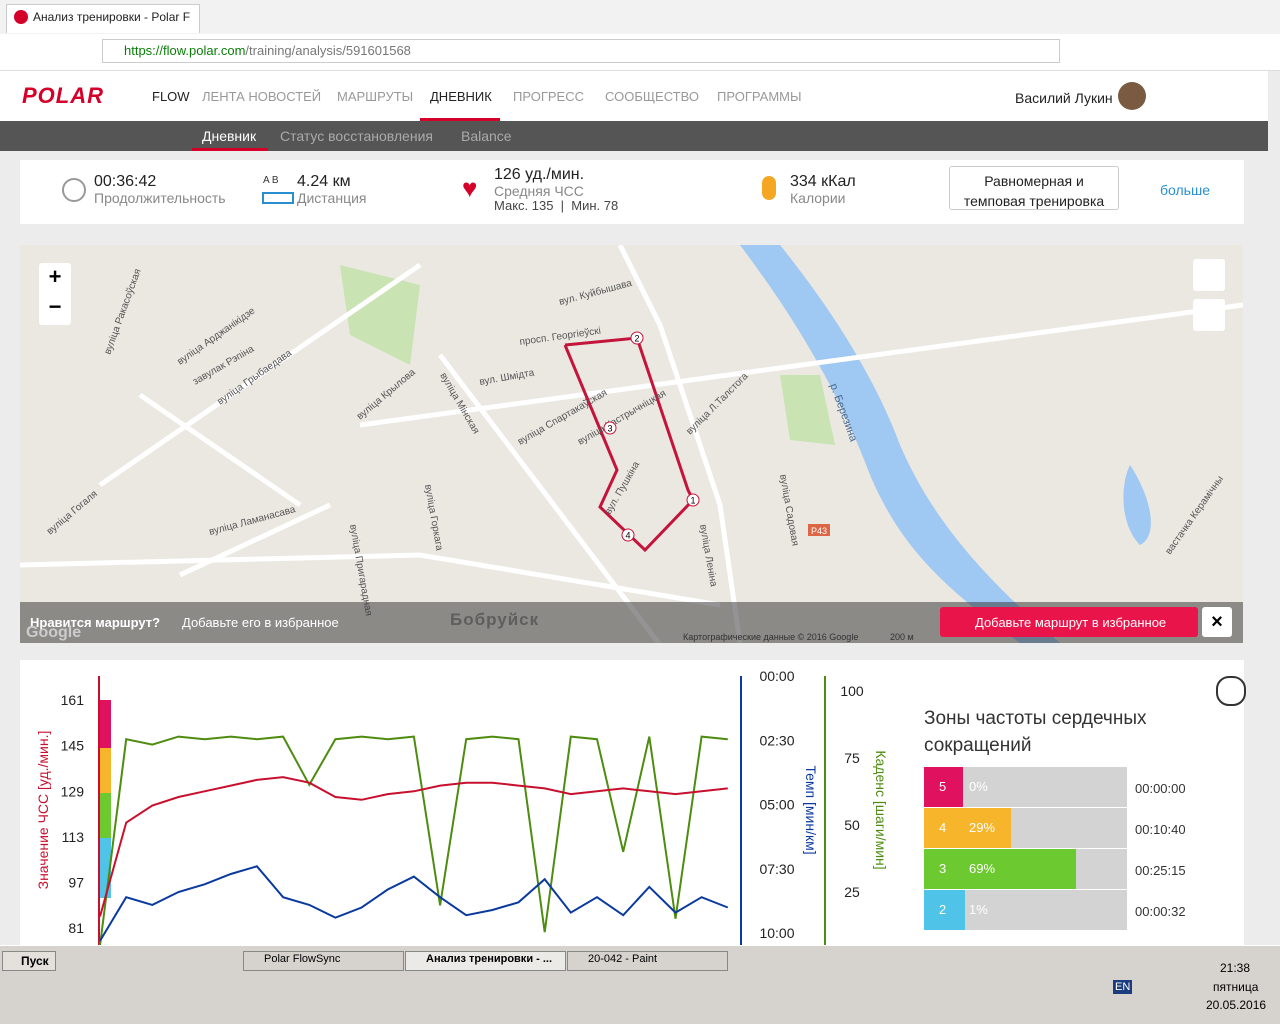 The width and height of the screenshot is (1280, 1024). I want to click on url-field, so click(581, 51).